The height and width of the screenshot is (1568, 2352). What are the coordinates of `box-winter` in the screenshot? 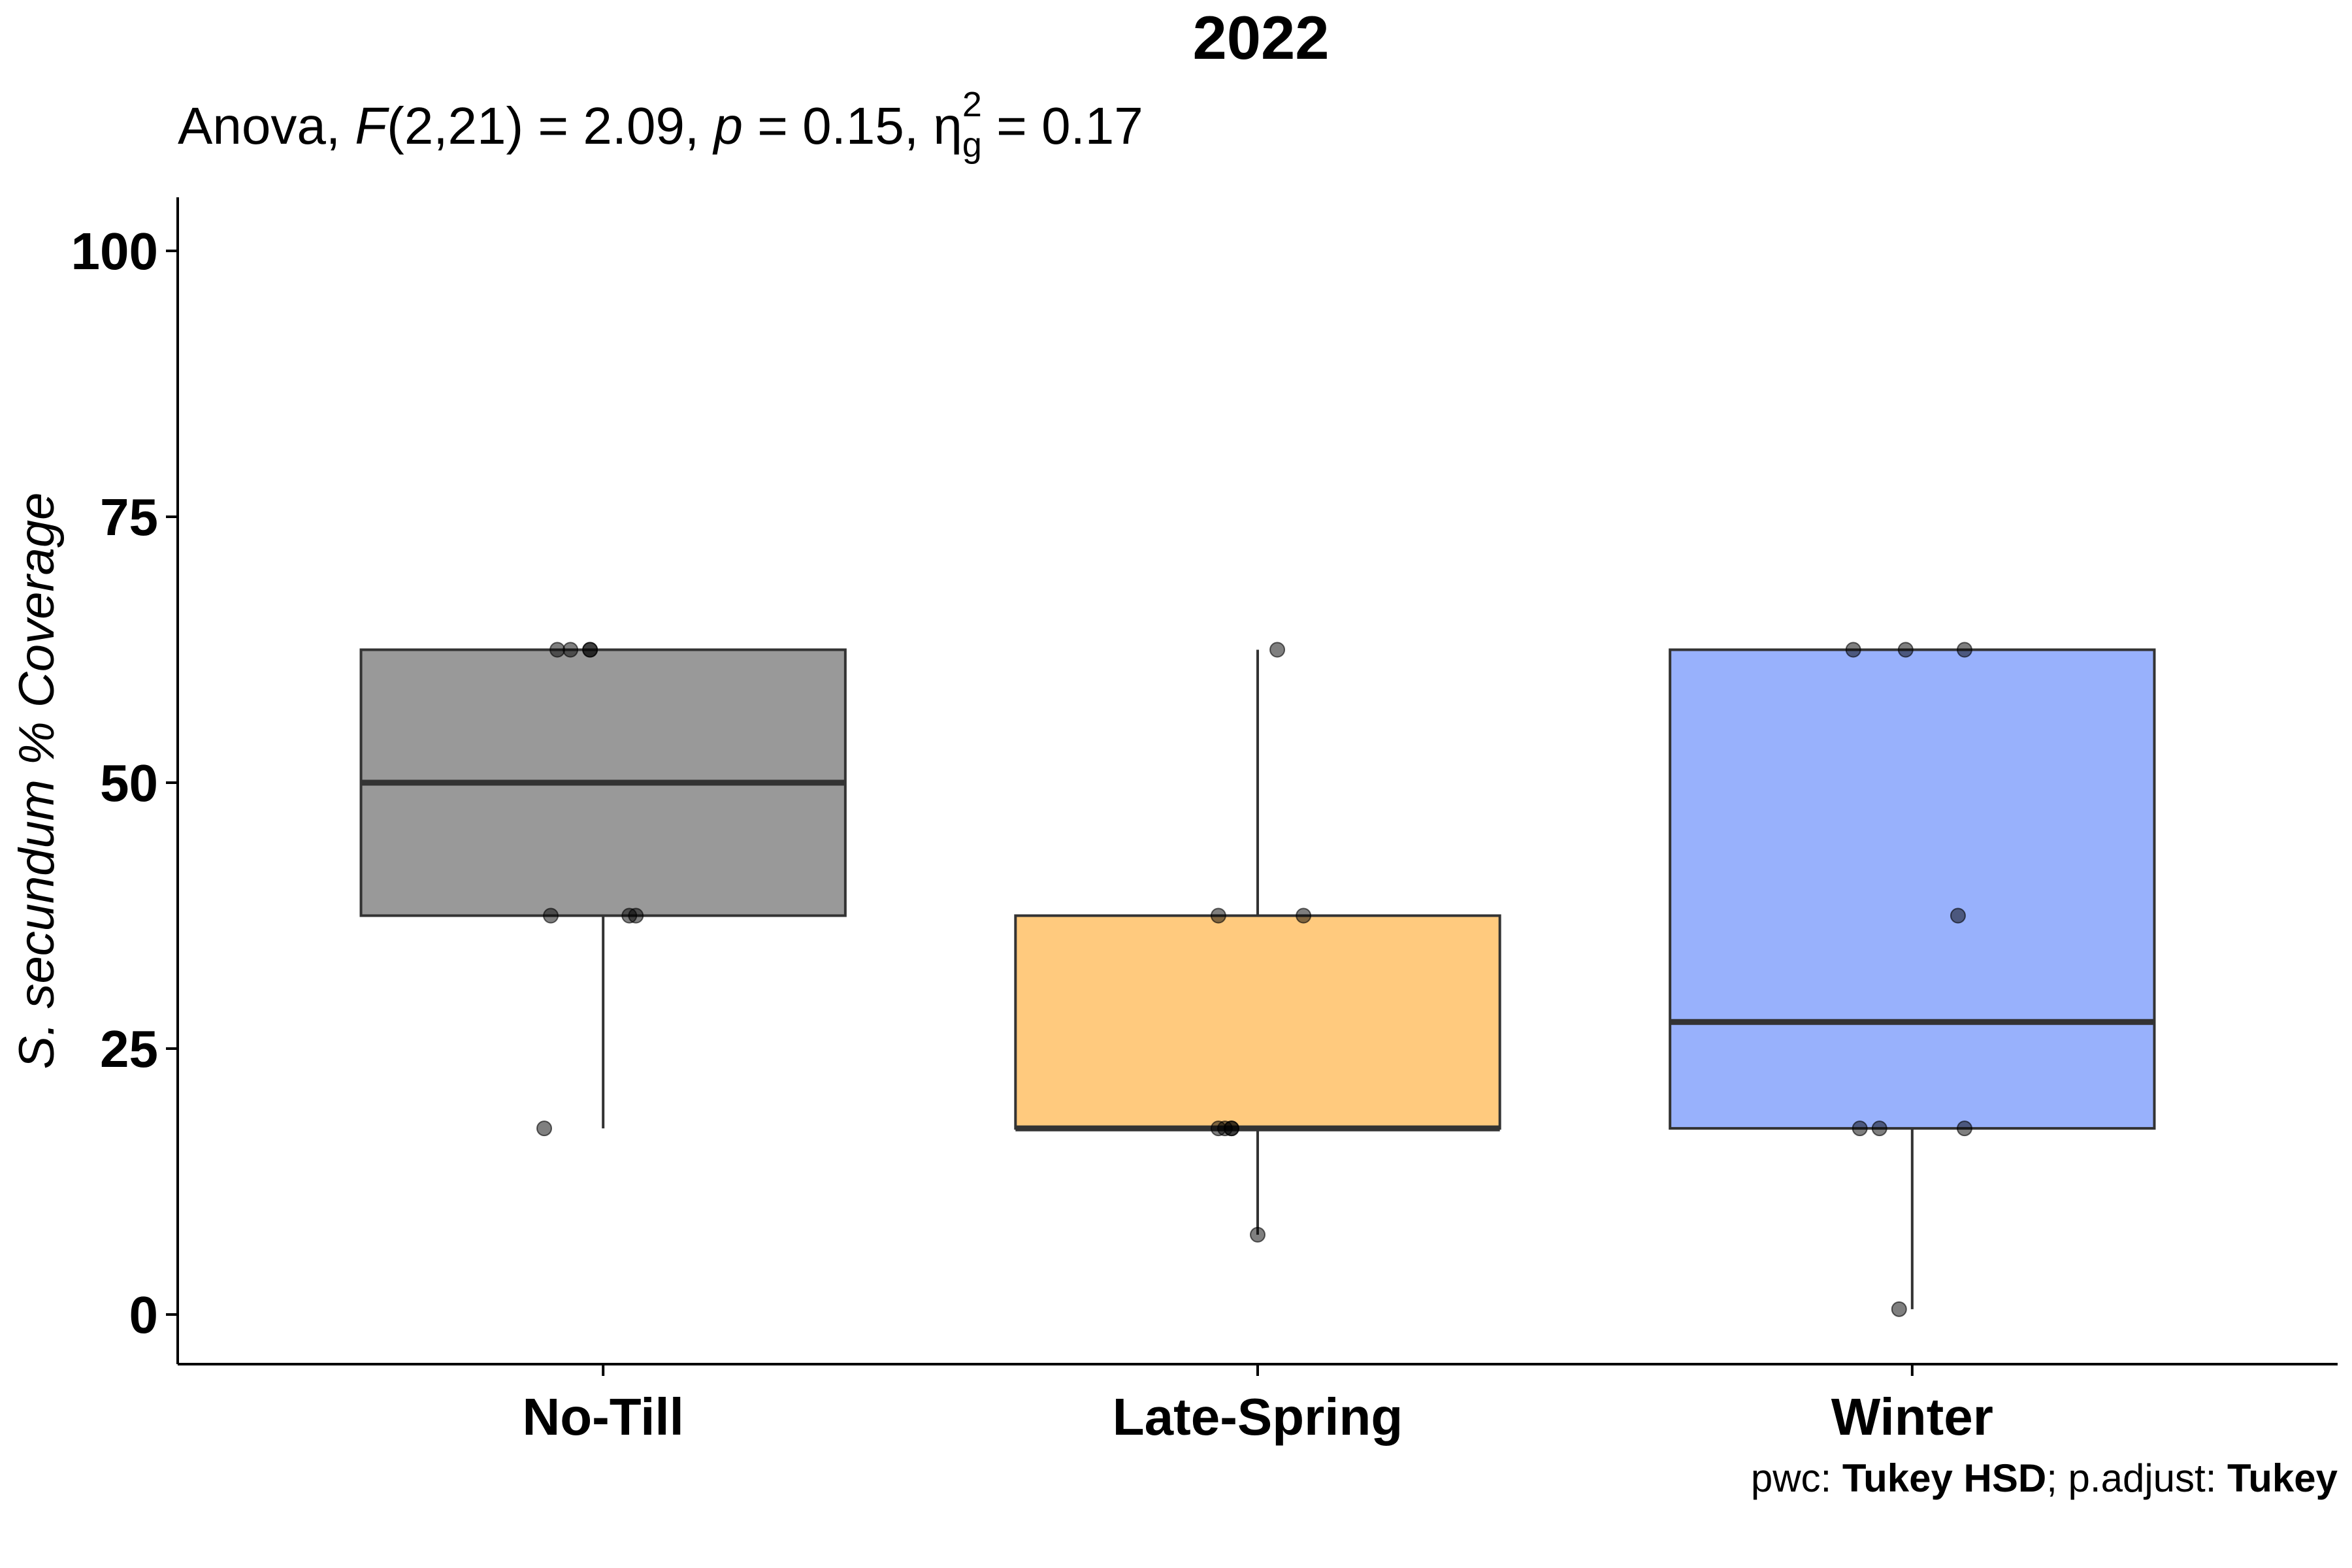 It's located at (1912, 978).